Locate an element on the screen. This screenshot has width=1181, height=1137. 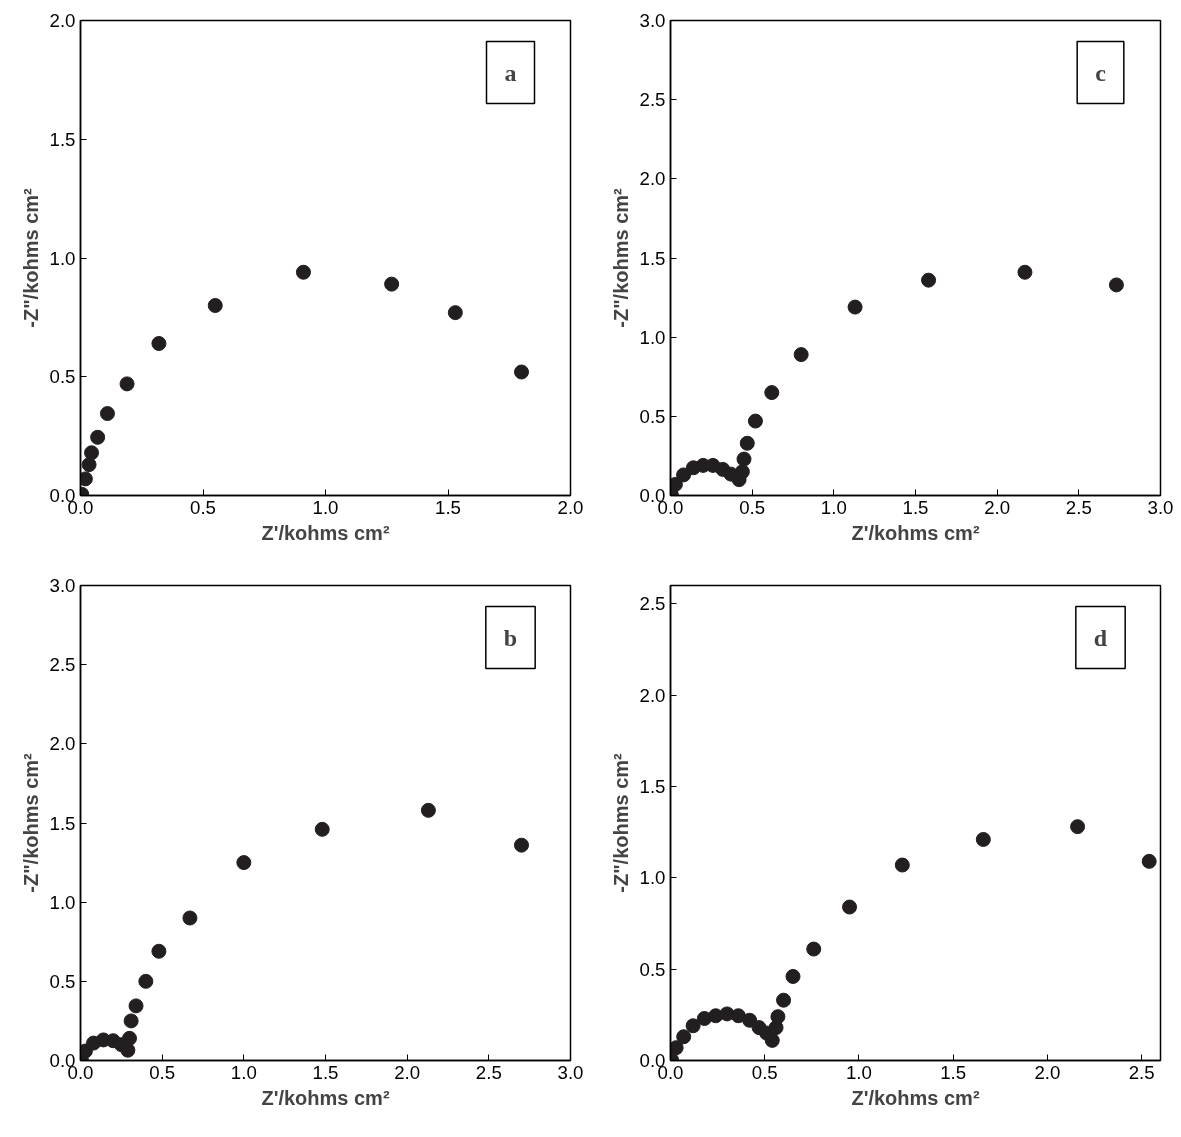
annotation: c is located at coordinates (1101, 72).